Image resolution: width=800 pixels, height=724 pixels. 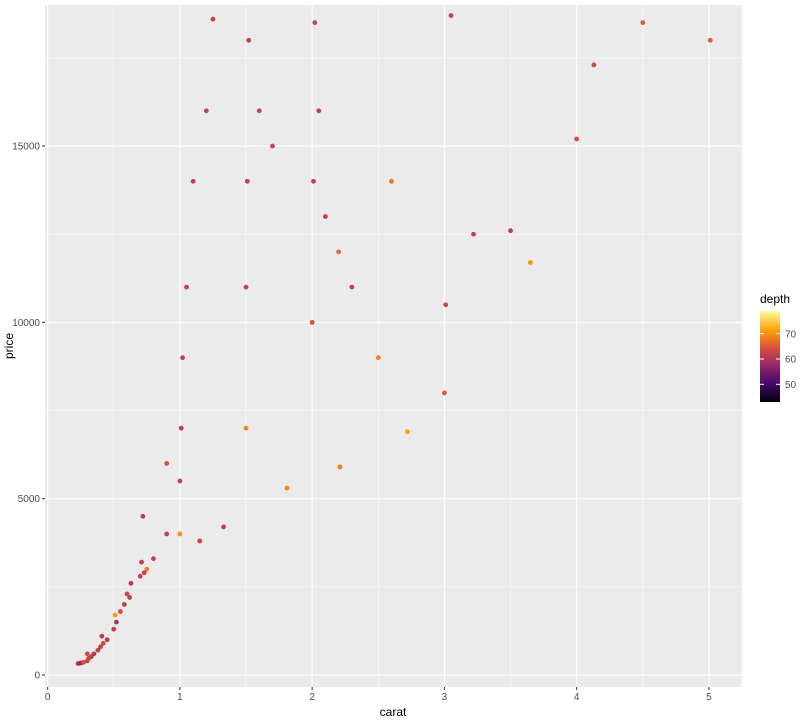 What do you see at coordinates (791, 334) in the screenshot?
I see `legend-tick-label: 70` at bounding box center [791, 334].